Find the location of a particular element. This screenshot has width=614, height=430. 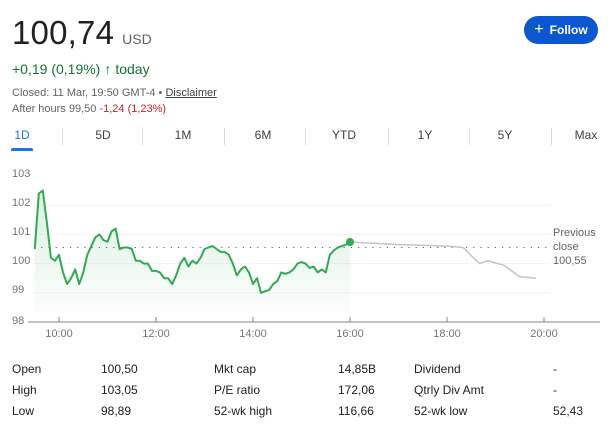

change-period: today is located at coordinates (132, 69).